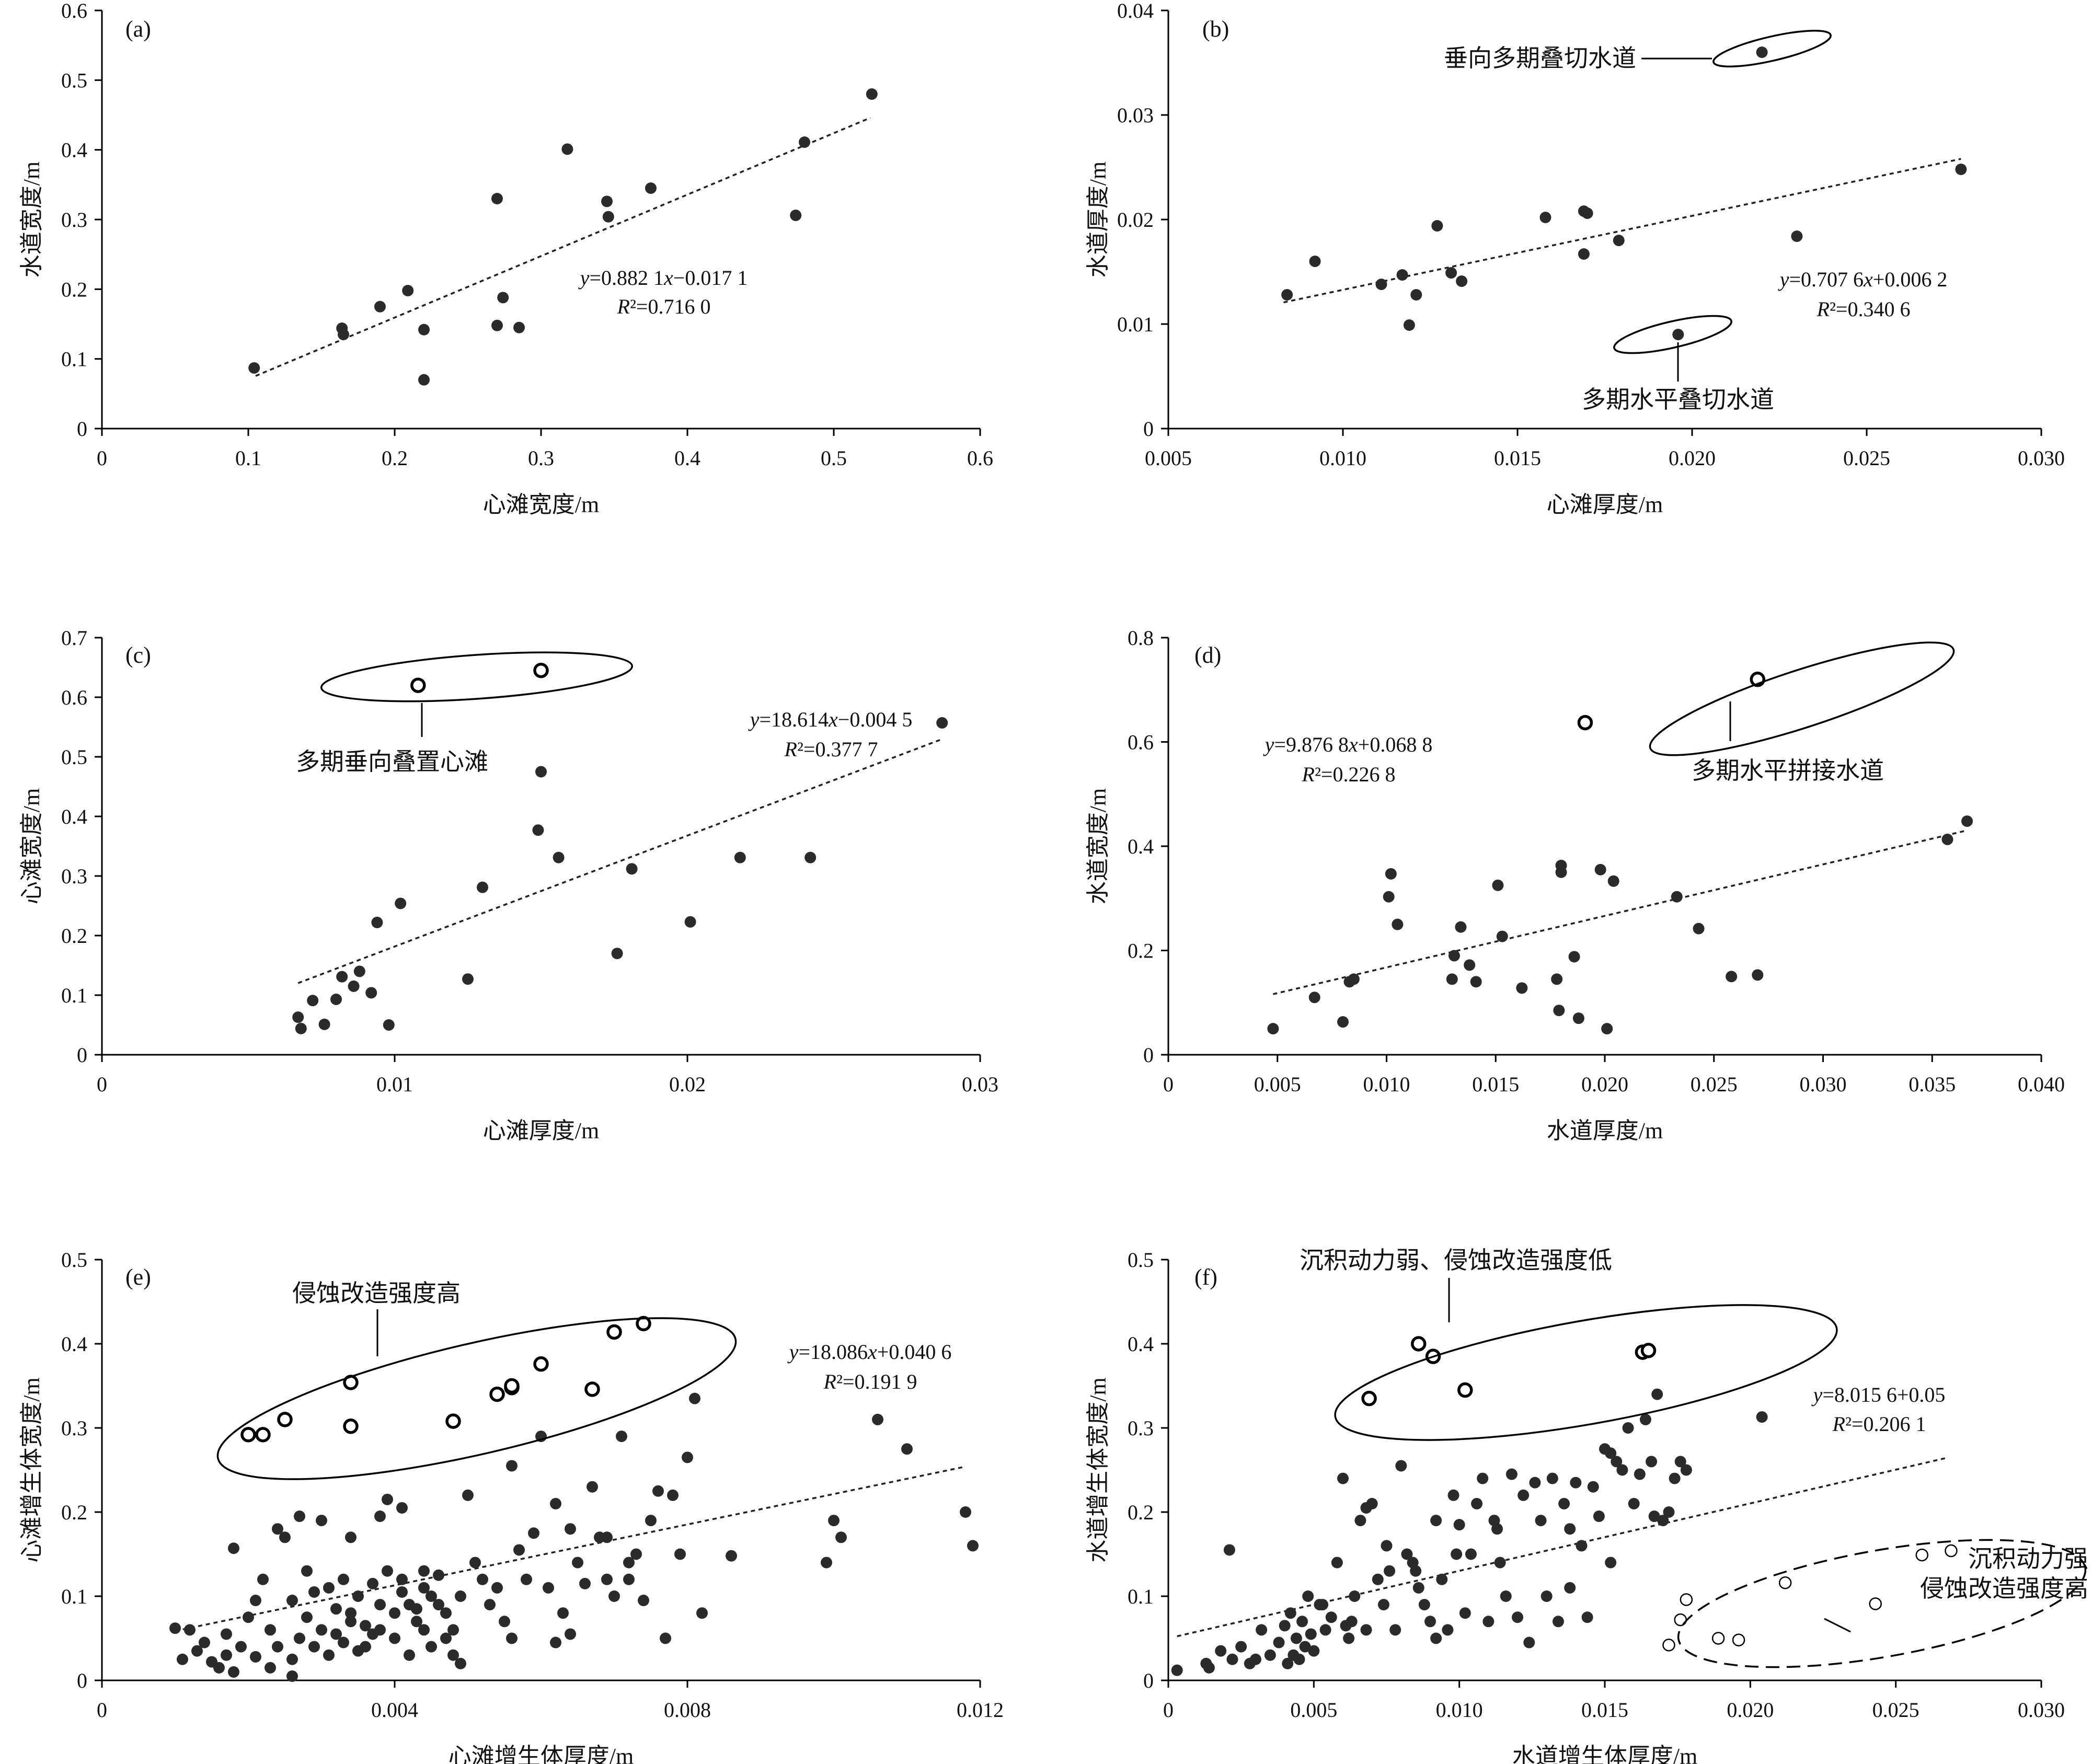 This screenshot has height=1764, width=2092. What do you see at coordinates (1168, 1710) in the screenshot?
I see `x-tick-label: 0` at bounding box center [1168, 1710].